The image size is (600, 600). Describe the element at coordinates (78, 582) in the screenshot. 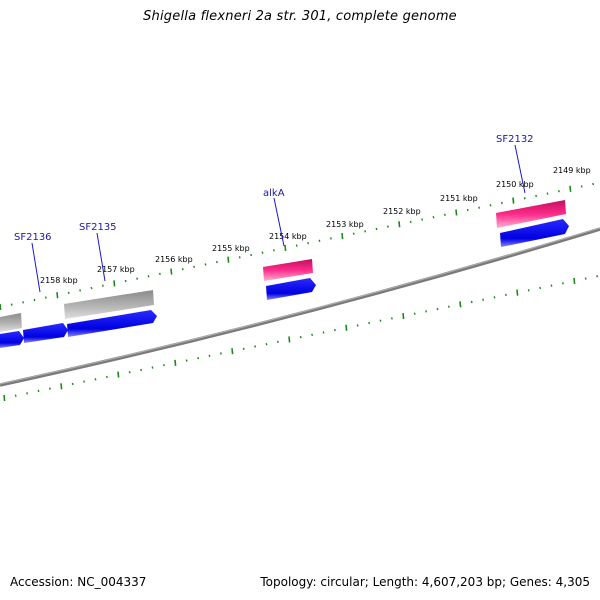

I see `accession-label: Accession: NC_004337` at that location.